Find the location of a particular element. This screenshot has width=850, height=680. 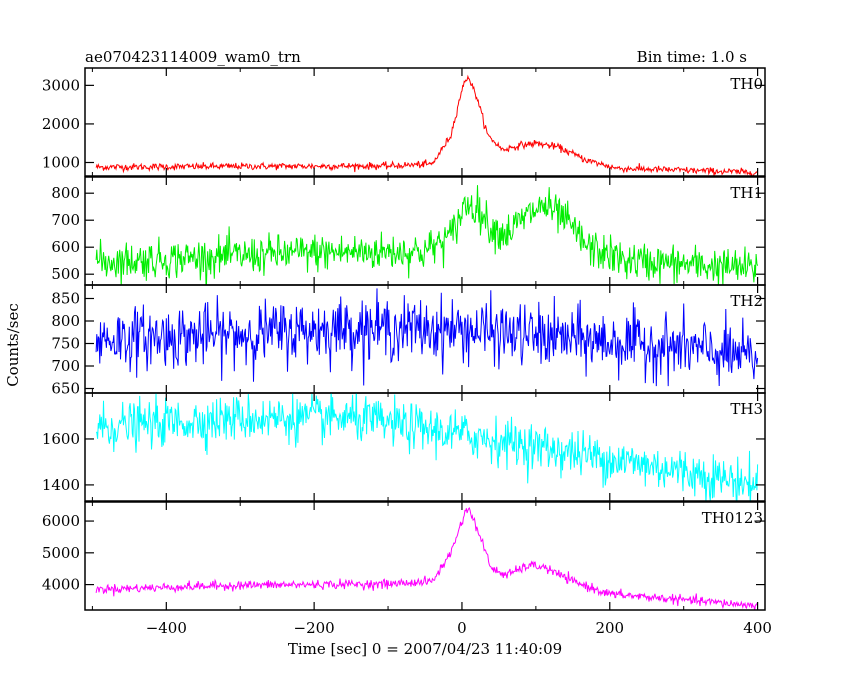

panel-label-th0: TH0 is located at coordinates (746, 84).